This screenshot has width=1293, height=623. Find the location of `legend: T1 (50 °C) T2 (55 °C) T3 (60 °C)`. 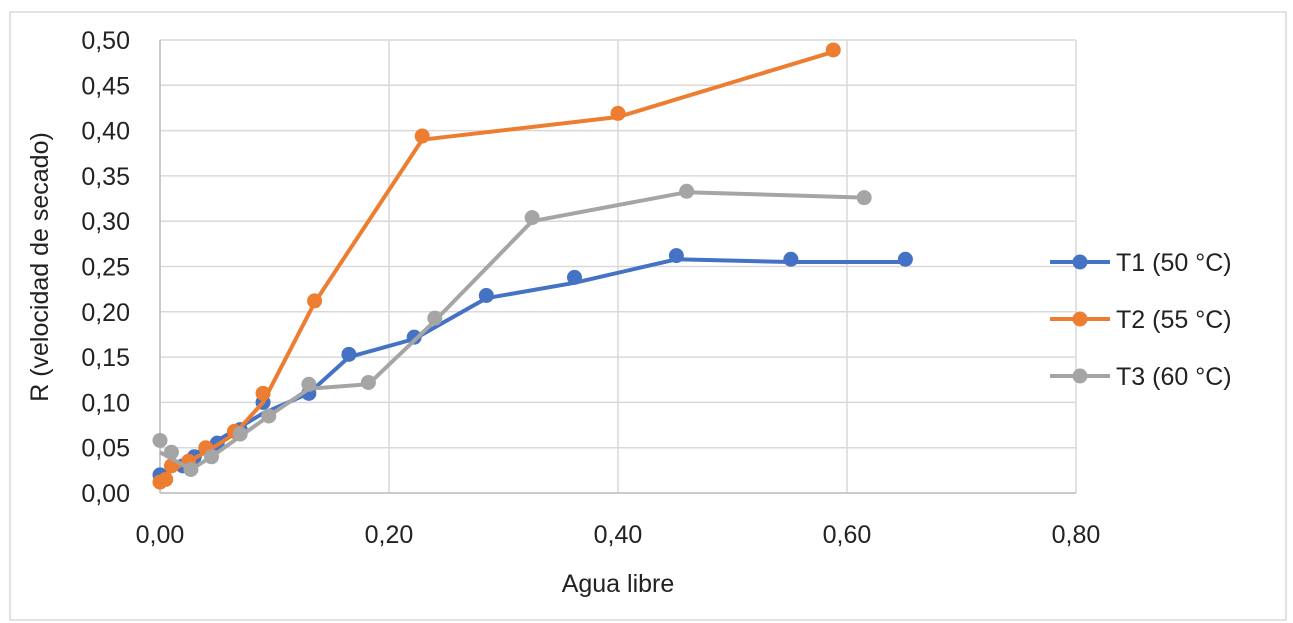

legend: T1 (50 °C) T2 (55 °C) T3 (60 °C) is located at coordinates (1141, 320).